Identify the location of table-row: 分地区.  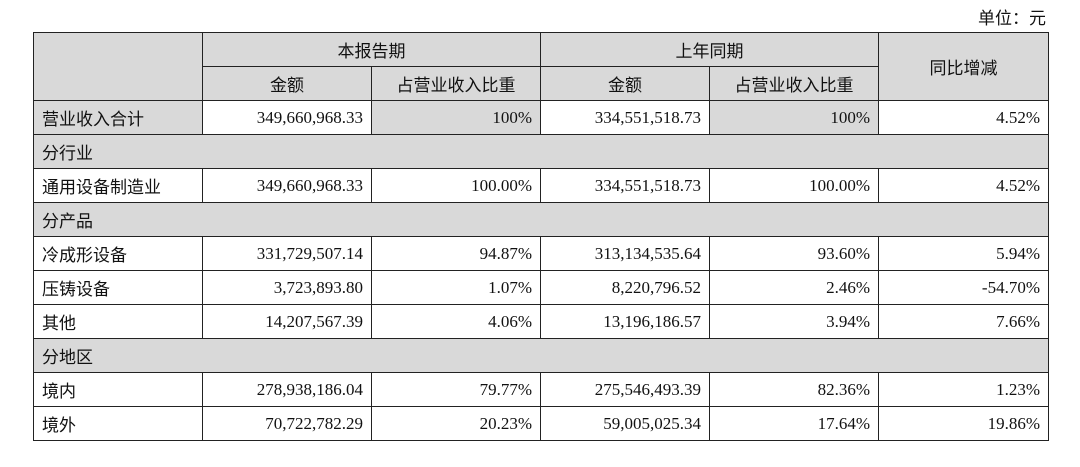
(541, 355).